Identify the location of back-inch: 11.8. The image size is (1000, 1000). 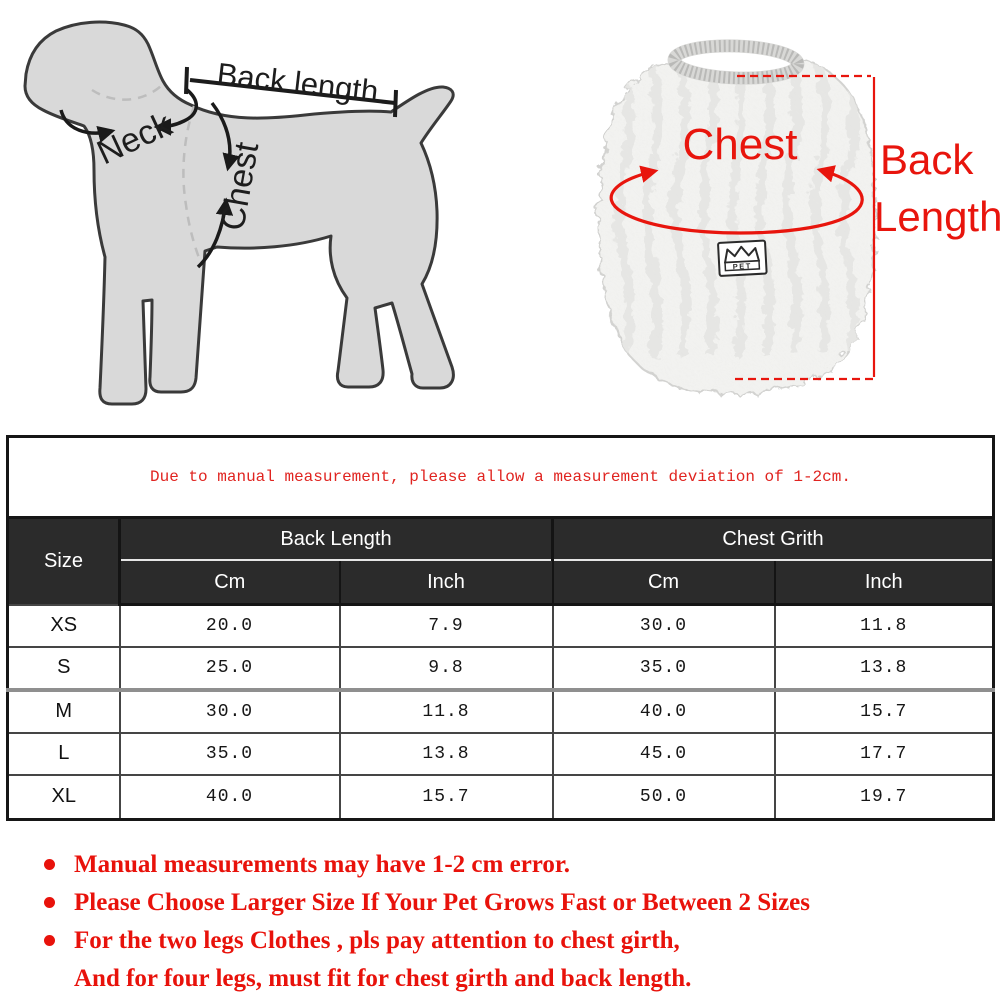
(446, 710).